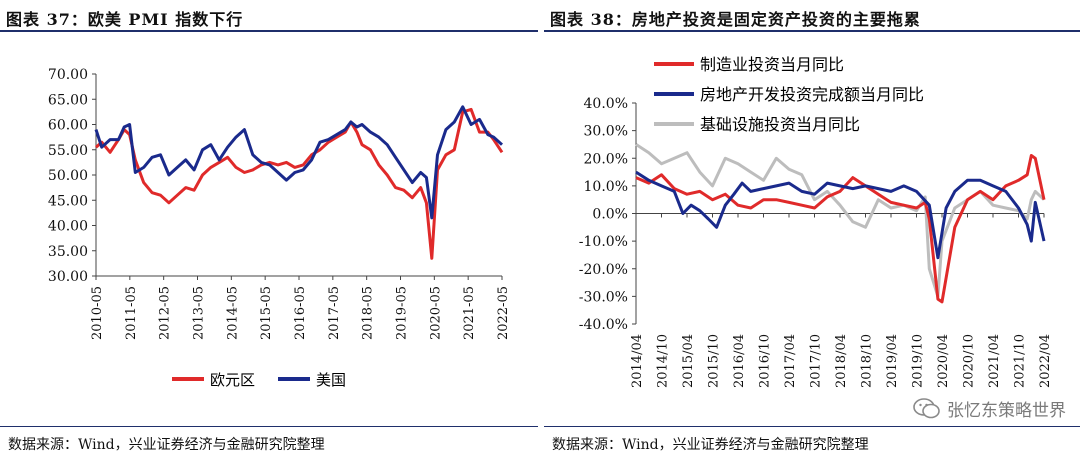  I want to click on left-xtick-label: 2014-05, so click(232, 313).